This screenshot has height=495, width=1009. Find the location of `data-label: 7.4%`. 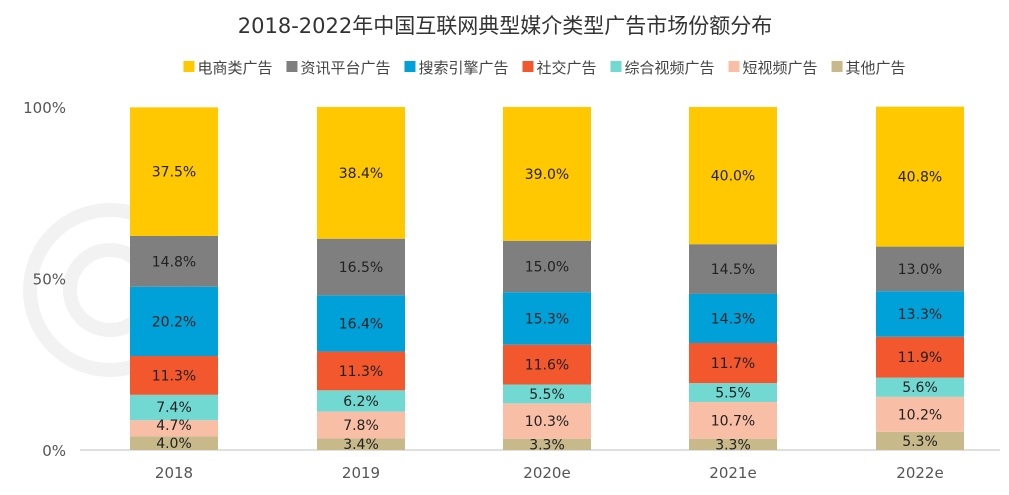

data-label: 7.4% is located at coordinates (174, 408).